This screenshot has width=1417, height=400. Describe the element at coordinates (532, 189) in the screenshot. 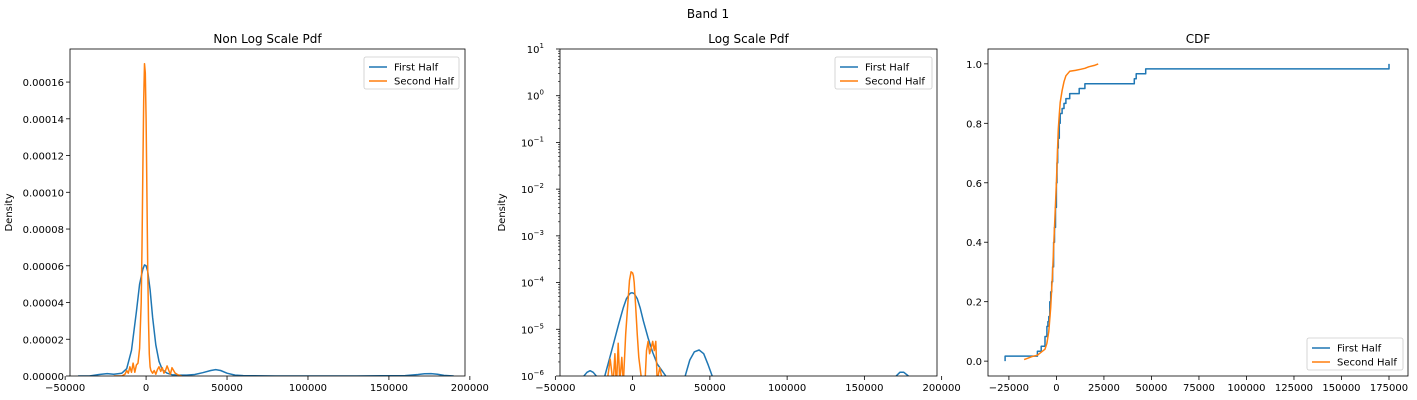

I see `y-tick-label: 10⁻²` at that location.